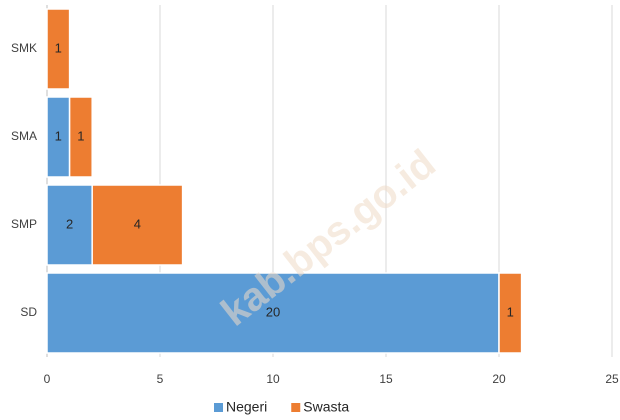 This screenshot has width=620, height=420. Describe the element at coordinates (28, 312) in the screenshot. I see `y-tick-label: SD` at that location.